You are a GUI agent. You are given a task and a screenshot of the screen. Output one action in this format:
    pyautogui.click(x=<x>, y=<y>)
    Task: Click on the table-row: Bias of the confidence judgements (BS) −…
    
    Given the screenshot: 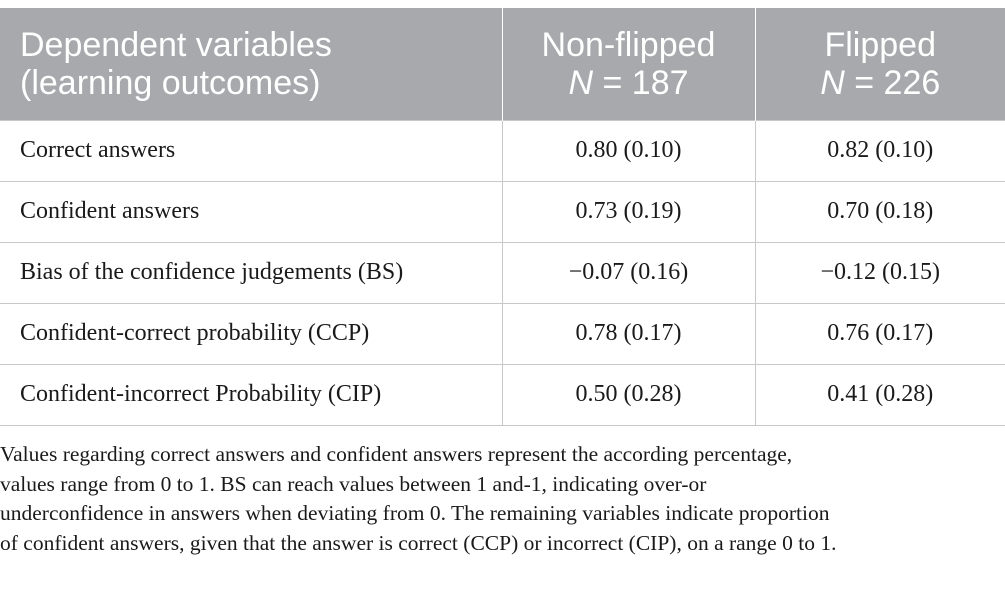 What is the action you would take?
    pyautogui.click(x=502, y=272)
    